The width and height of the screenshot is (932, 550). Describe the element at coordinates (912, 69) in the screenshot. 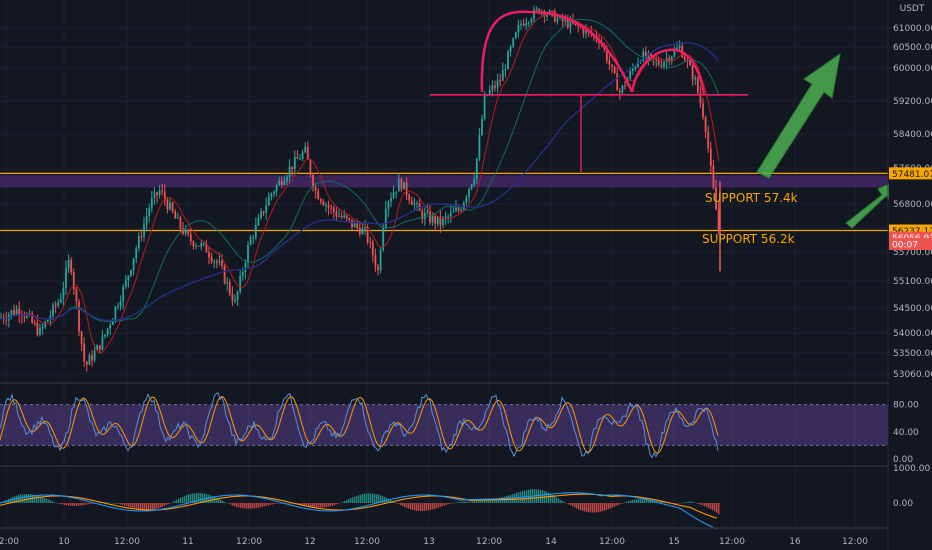

I see `price-tick-label: 60000.00` at that location.